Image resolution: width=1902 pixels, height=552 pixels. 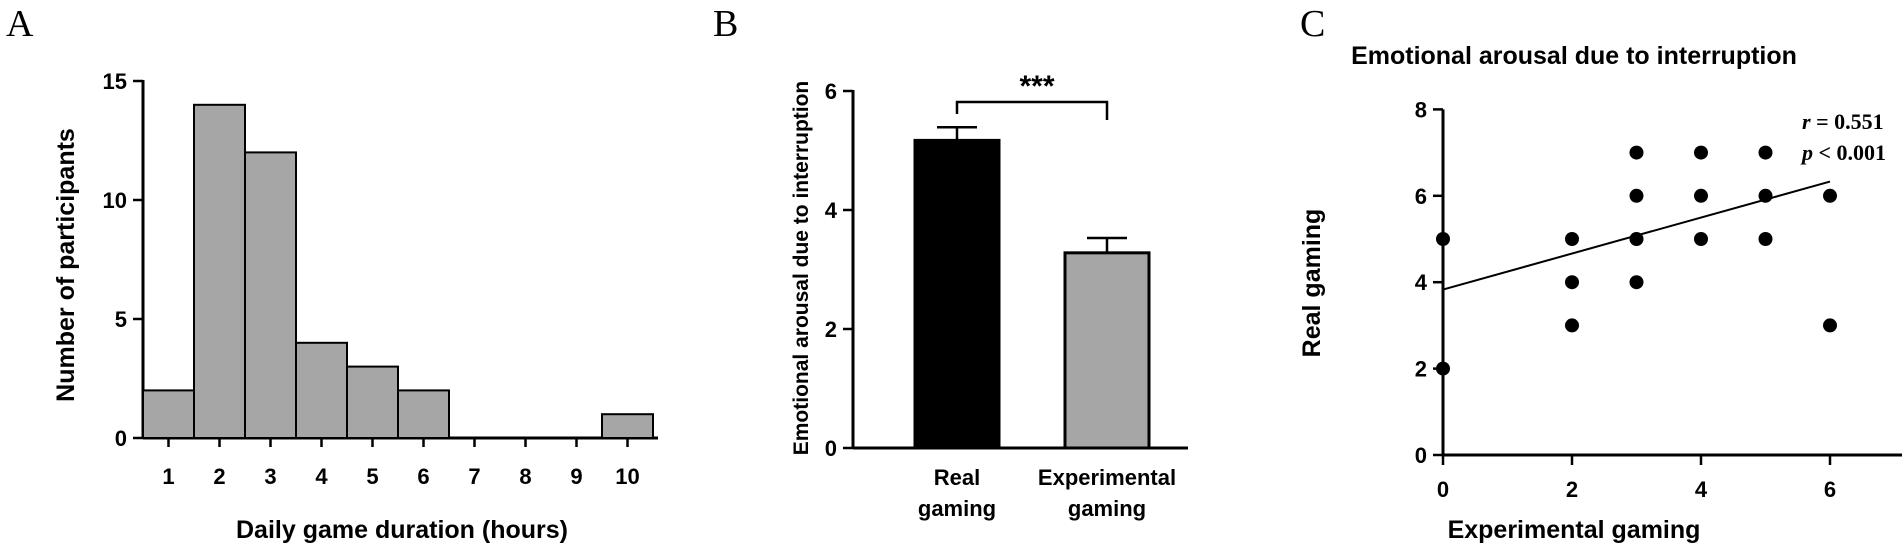 What do you see at coordinates (321, 476) in the screenshot?
I see `histogram-x-tick-label: 4` at bounding box center [321, 476].